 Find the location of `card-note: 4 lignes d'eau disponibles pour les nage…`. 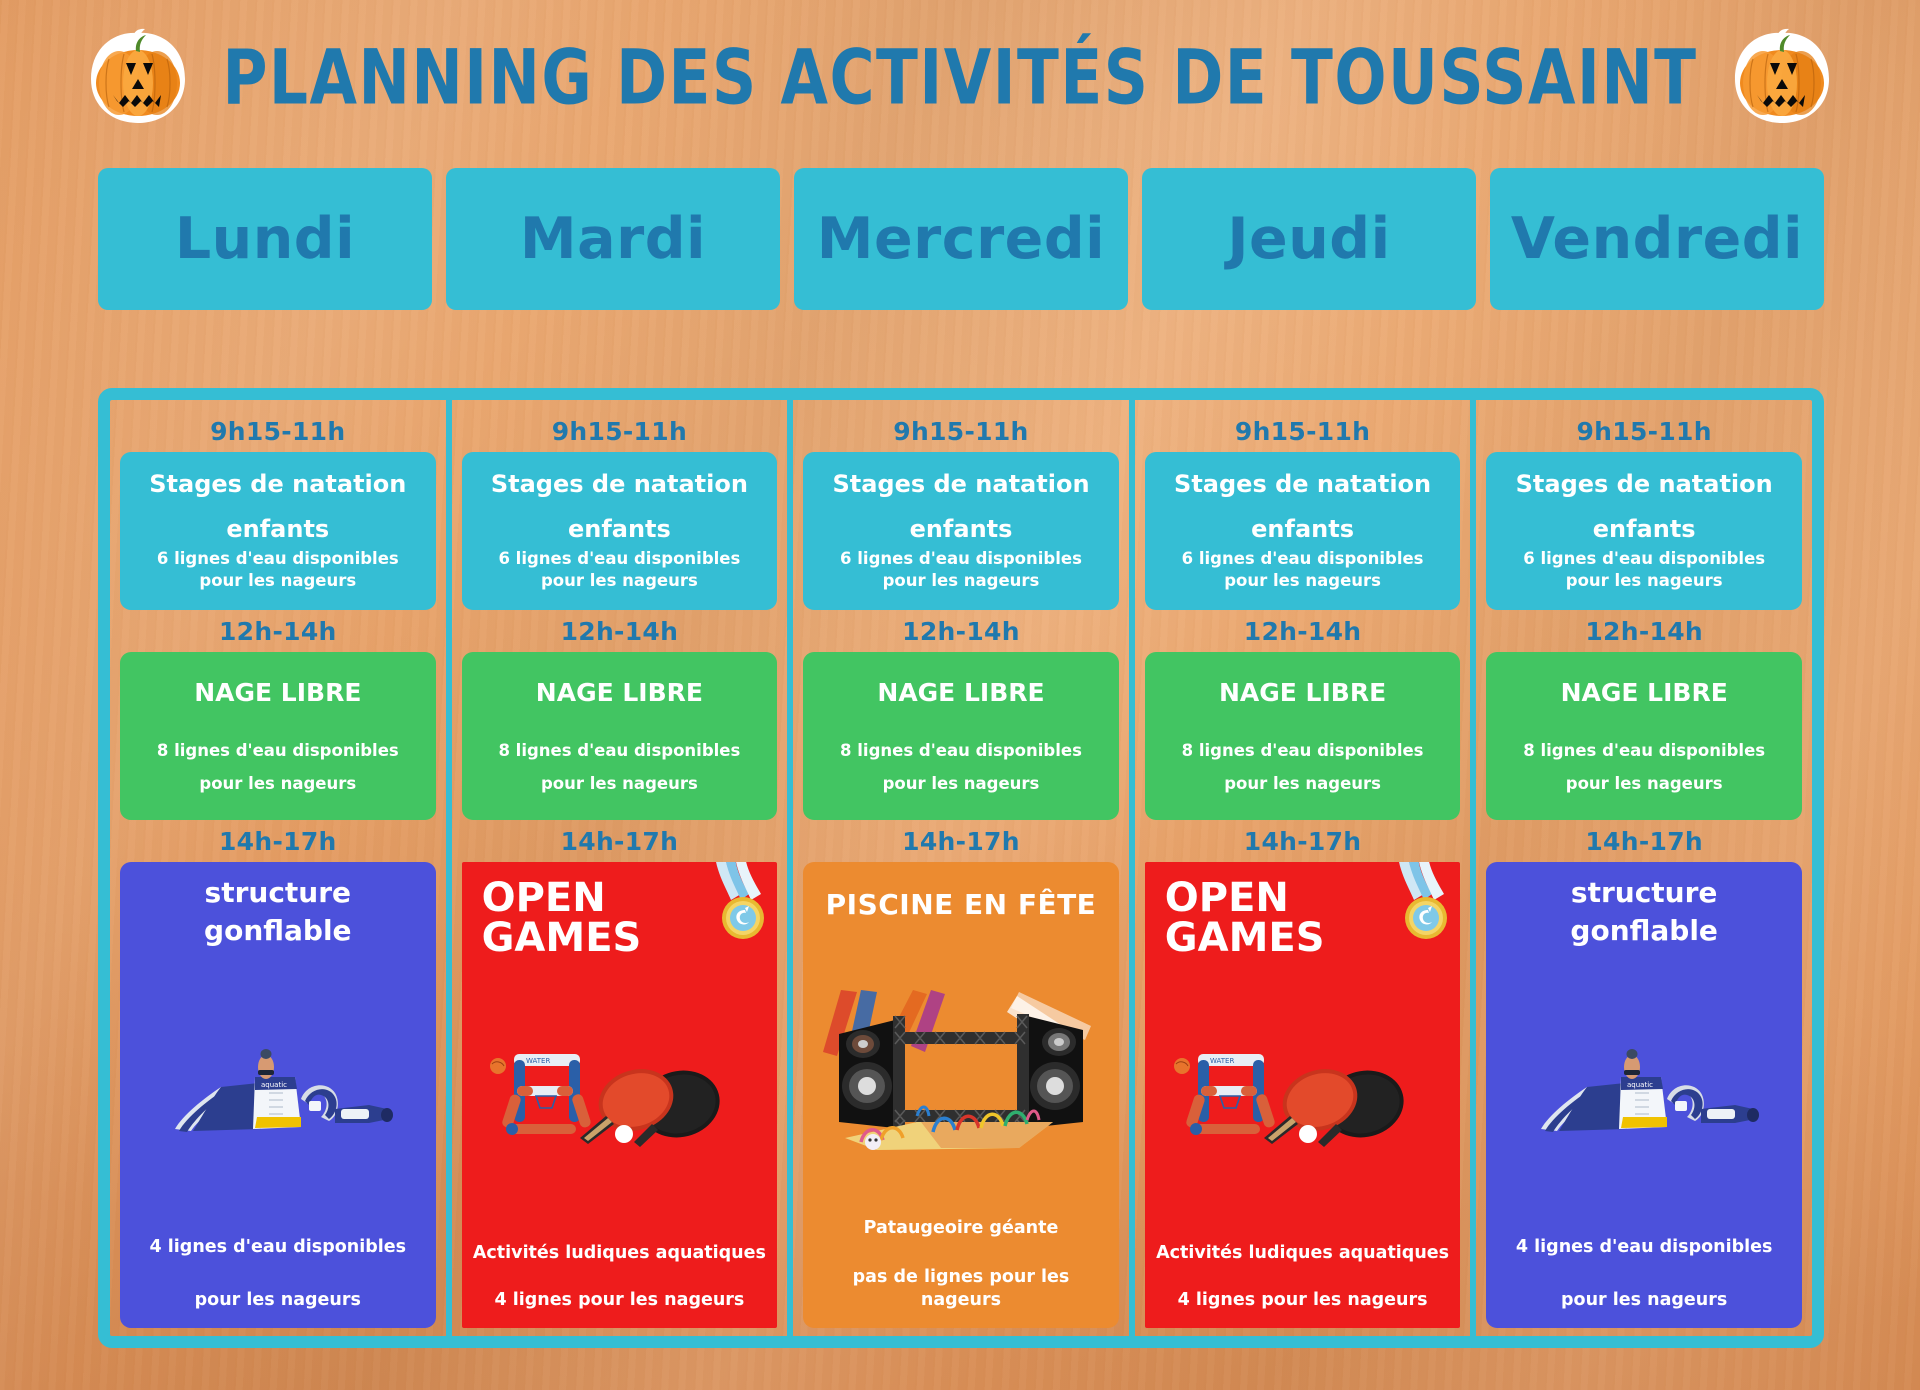

card-note: 4 lignes d'eau disponibles pour les nage… is located at coordinates (278, 1274).